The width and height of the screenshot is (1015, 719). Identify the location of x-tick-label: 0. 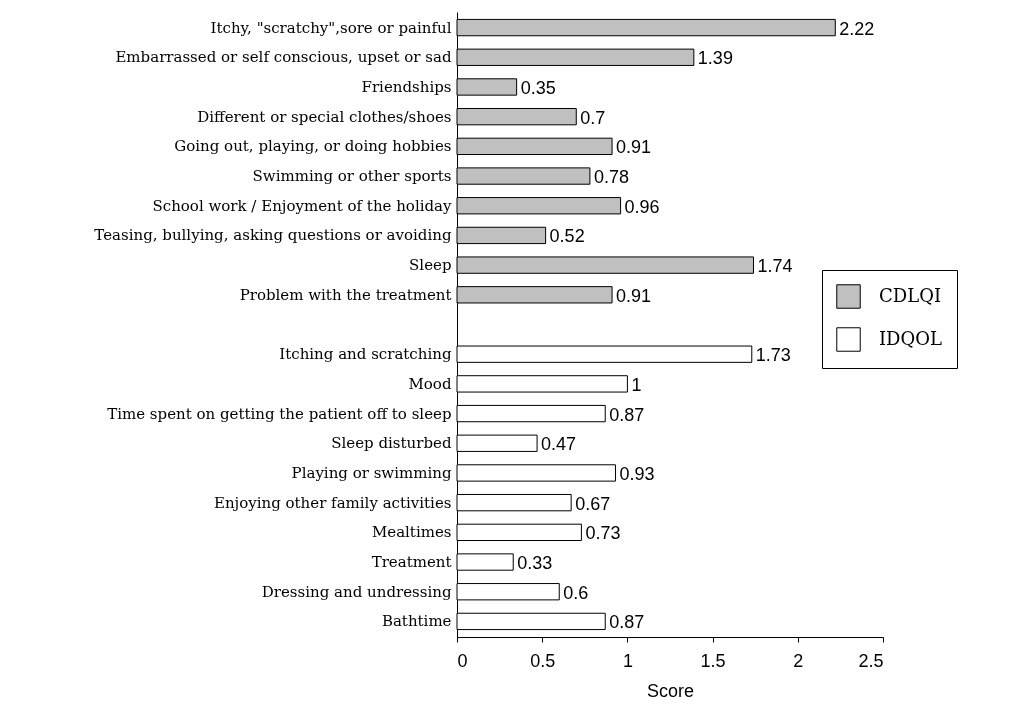
(462, 660).